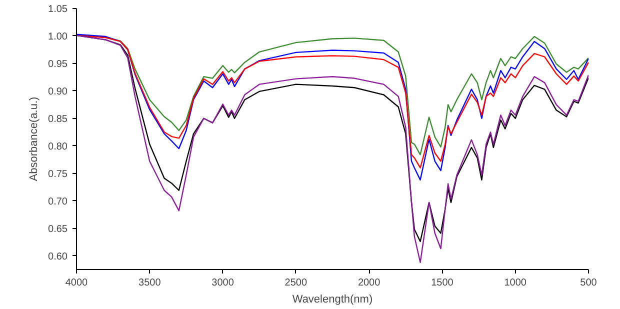  I want to click on x-axis-title: Wavelength(nm), so click(332, 300).